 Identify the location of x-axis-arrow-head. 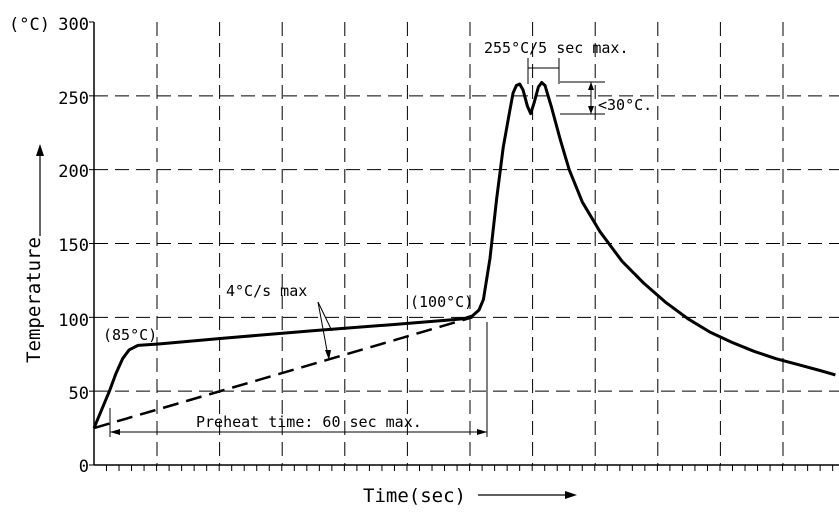
(571, 495).